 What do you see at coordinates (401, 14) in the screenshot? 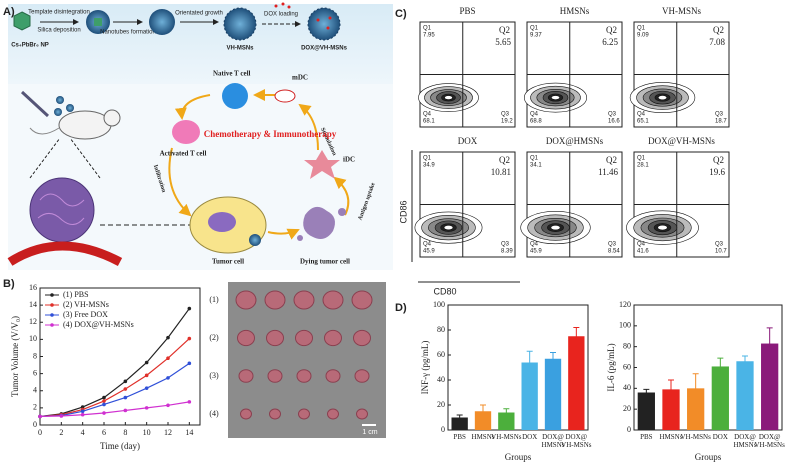
I see `panel-label: C)` at bounding box center [401, 14].